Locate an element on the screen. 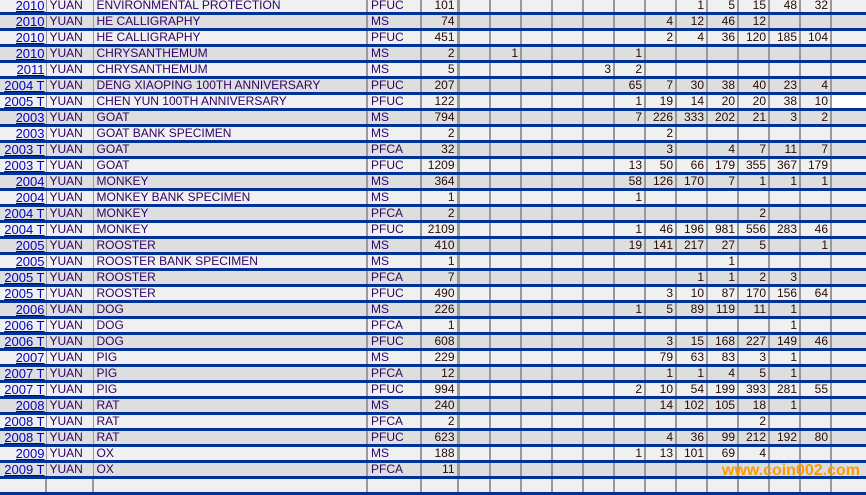  grade-count-cell: 227 is located at coordinates (754, 342).